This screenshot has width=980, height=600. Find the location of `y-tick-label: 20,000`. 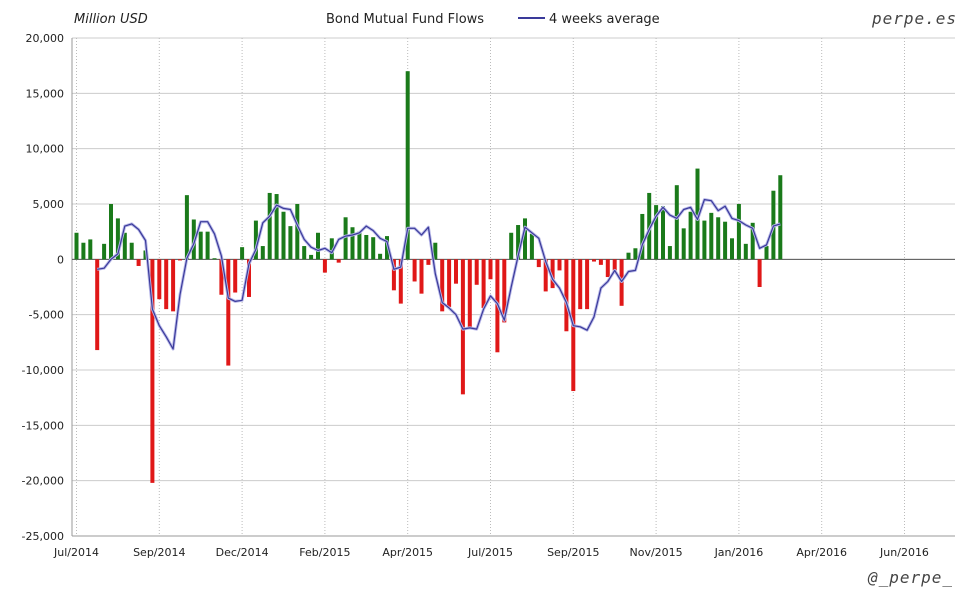

y-tick-label: 20,000 is located at coordinates (45, 38).